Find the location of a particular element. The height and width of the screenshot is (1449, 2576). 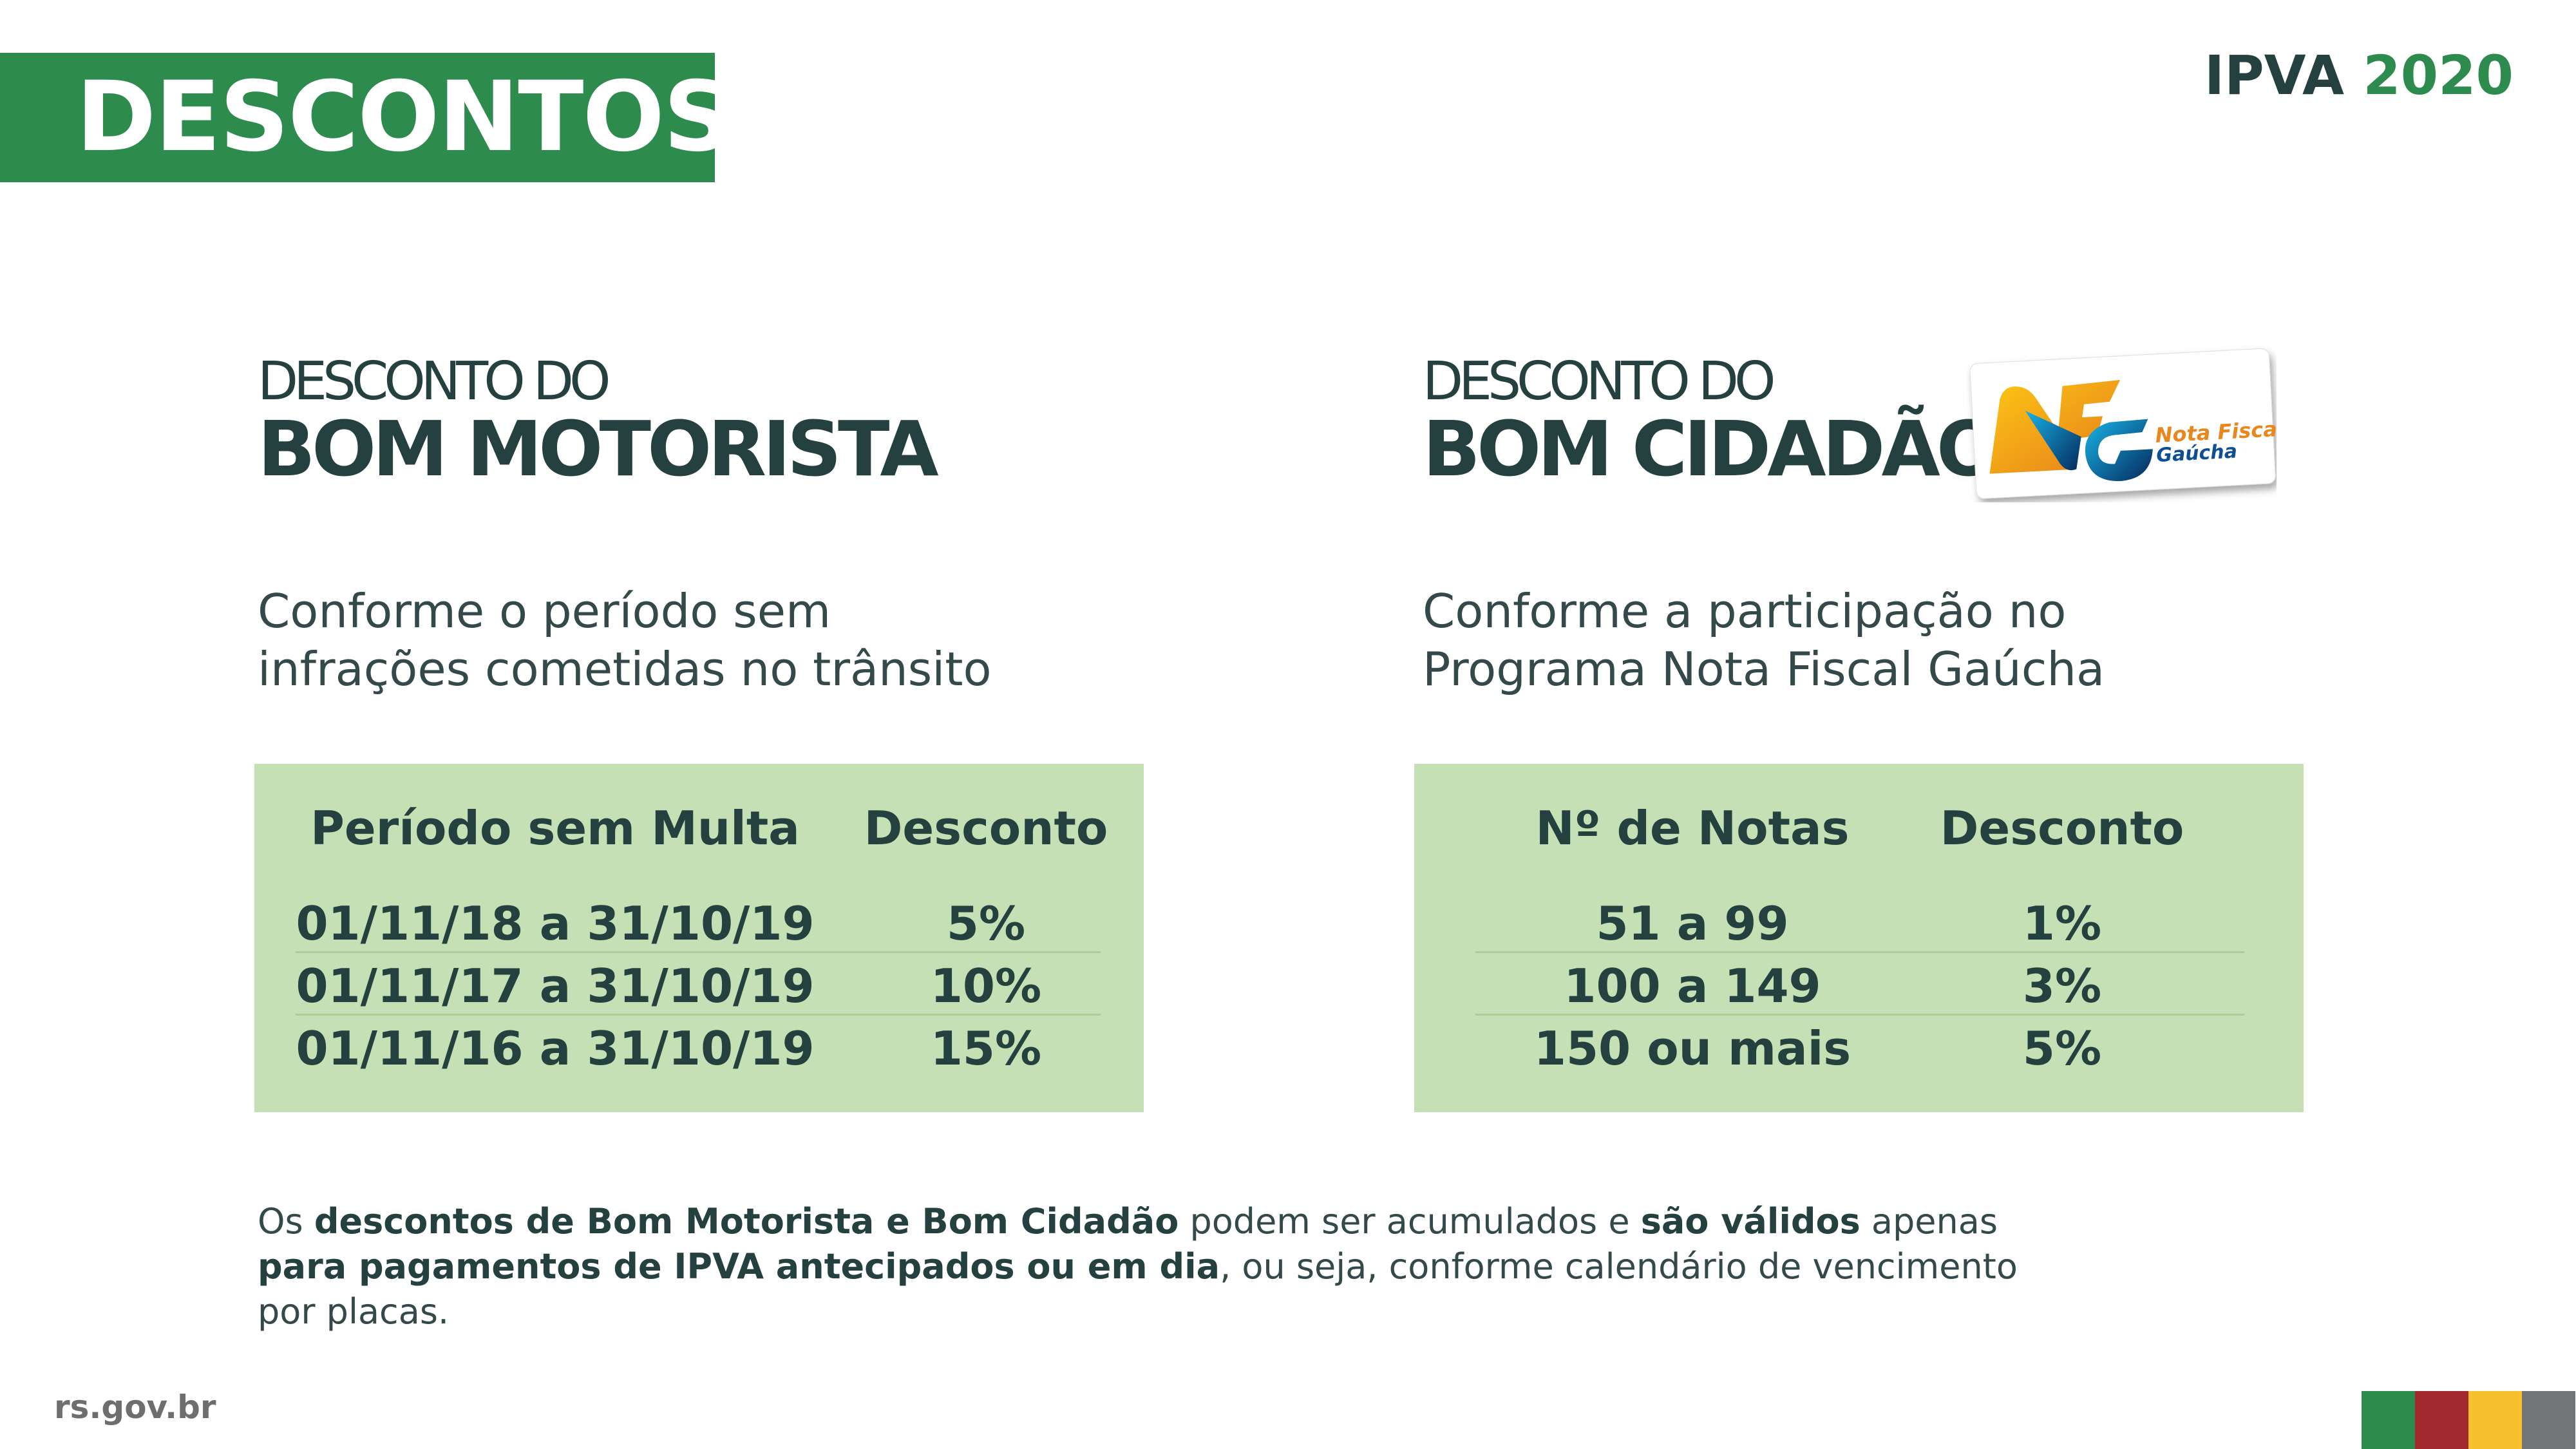

note-segment: apenas is located at coordinates (1929, 1222).